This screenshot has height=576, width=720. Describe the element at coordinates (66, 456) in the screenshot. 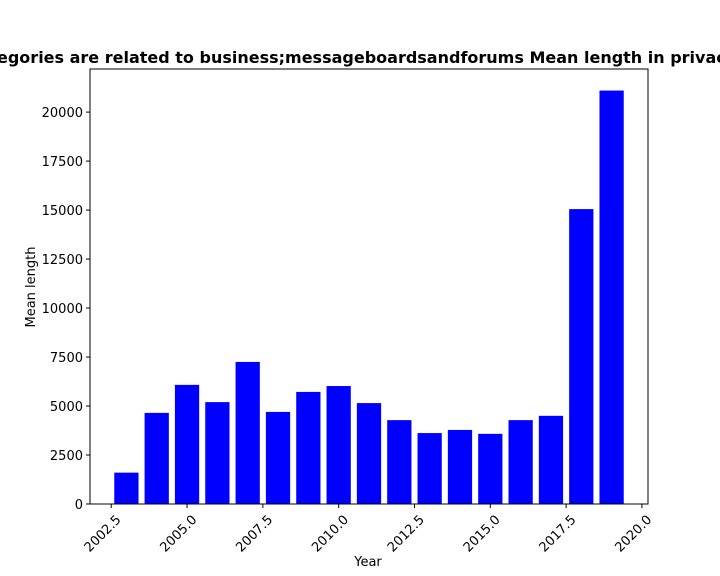

I see `y-tick-label: 2500` at that location.